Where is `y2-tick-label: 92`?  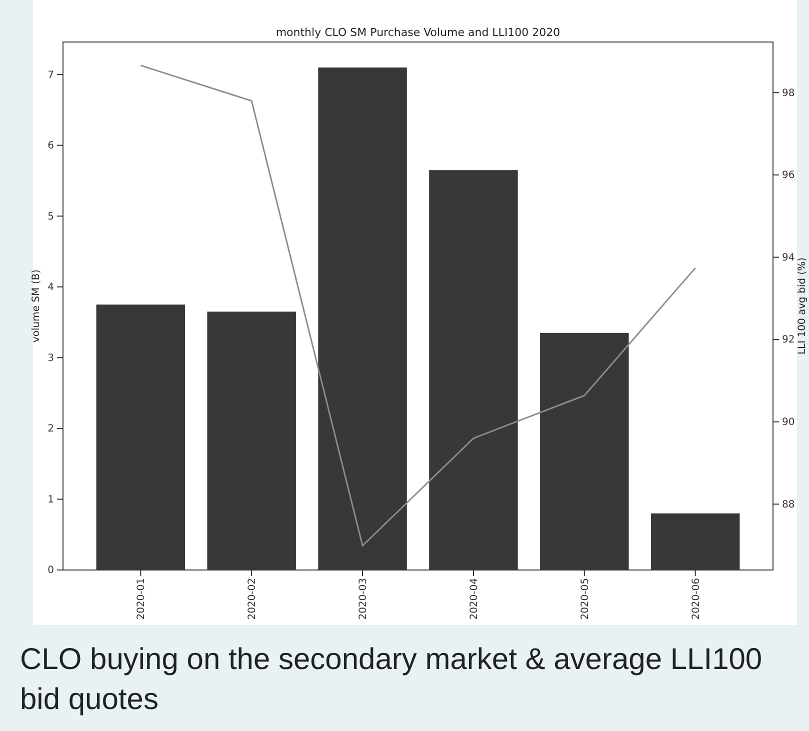
y2-tick-label: 92 is located at coordinates (788, 340).